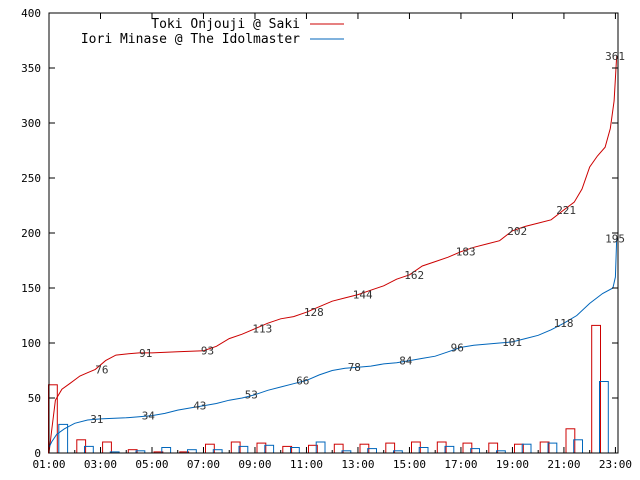  Describe the element at coordinates (31, 123) in the screenshot. I see `y-tick-label: 300` at that location.